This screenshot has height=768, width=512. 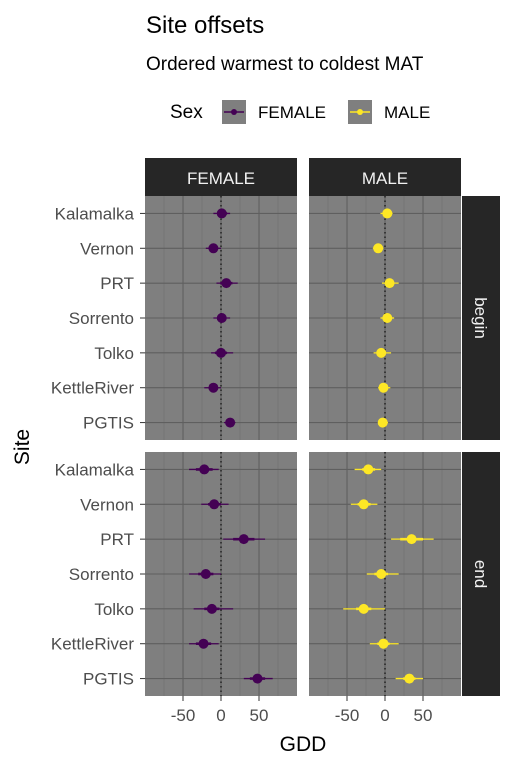 I want to click on strip-end, so click(x=481, y=574).